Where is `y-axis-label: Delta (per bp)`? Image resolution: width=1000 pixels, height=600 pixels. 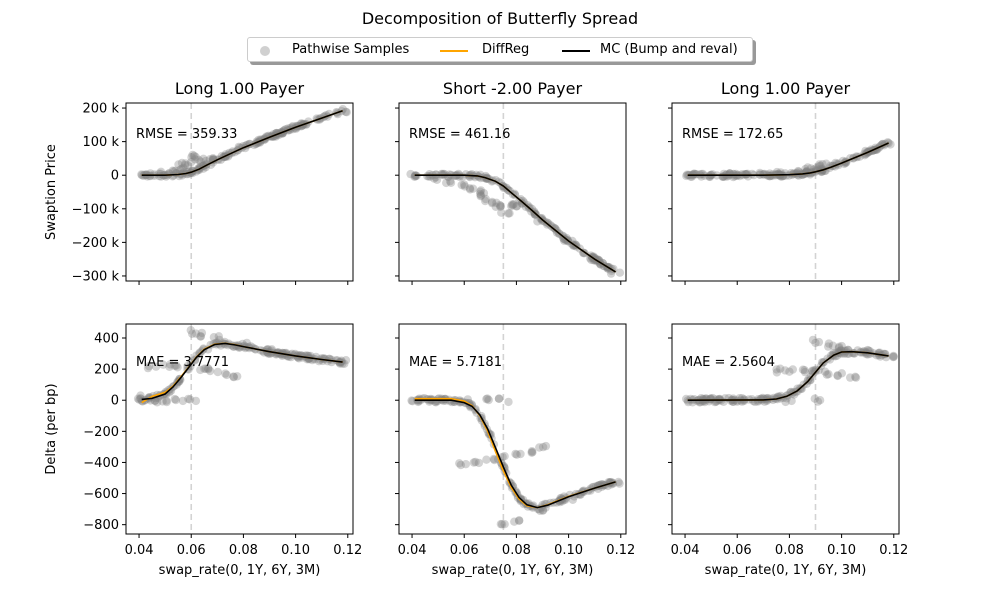 y-axis-label: Delta (per bp) is located at coordinates (51, 428).